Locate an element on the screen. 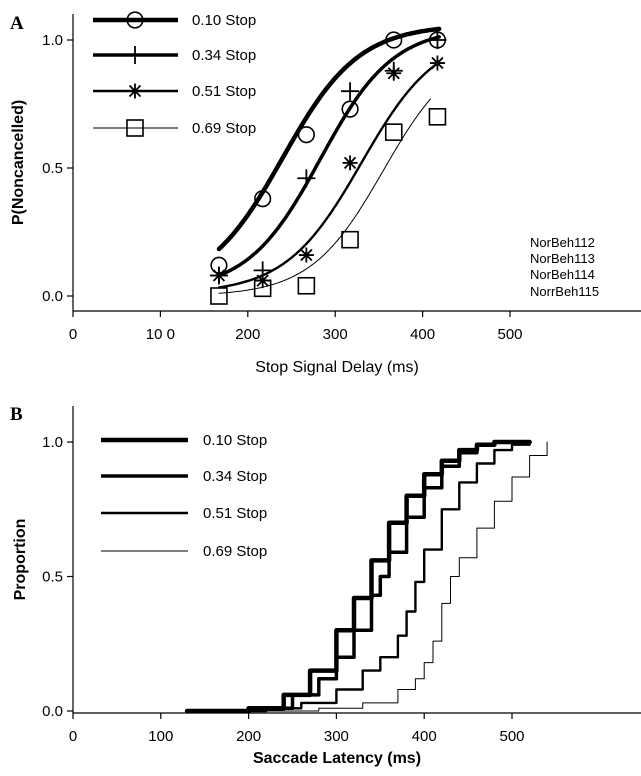 The height and width of the screenshot is (776, 641). series-0-69-stop is located at coordinates (328, 201).